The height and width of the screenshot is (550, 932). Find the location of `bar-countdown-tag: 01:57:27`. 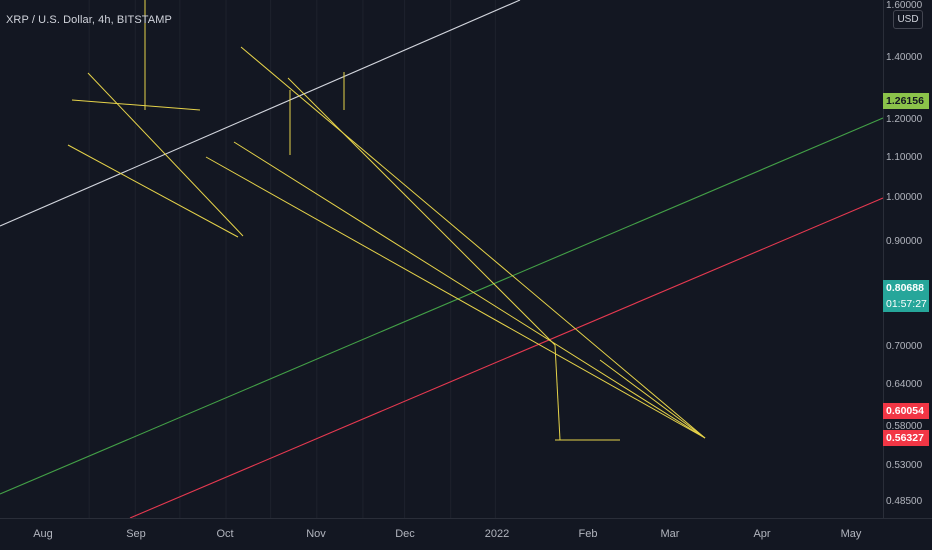

bar-countdown-tag: 01:57:27 is located at coordinates (906, 304).